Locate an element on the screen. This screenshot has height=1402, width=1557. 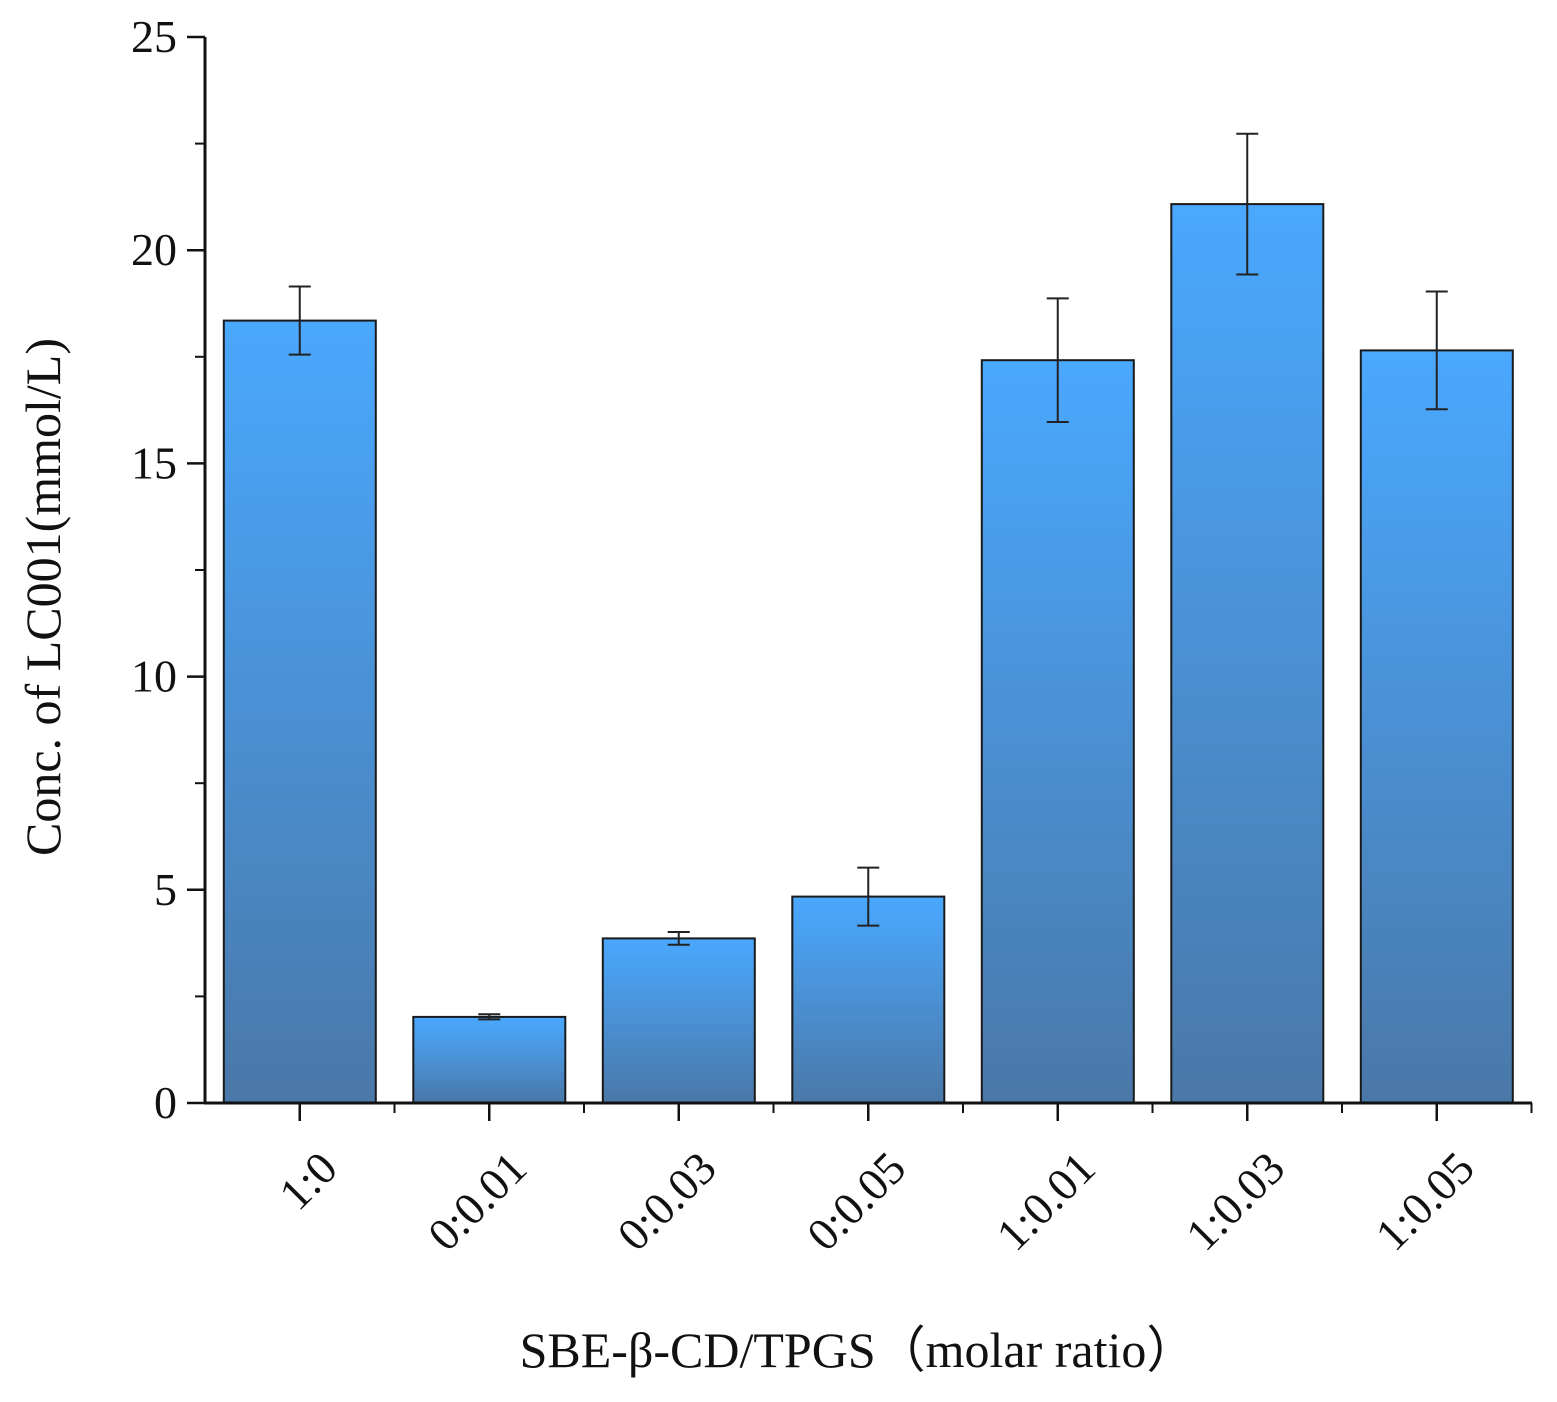
y-tick-label: 15 is located at coordinates (154, 462).